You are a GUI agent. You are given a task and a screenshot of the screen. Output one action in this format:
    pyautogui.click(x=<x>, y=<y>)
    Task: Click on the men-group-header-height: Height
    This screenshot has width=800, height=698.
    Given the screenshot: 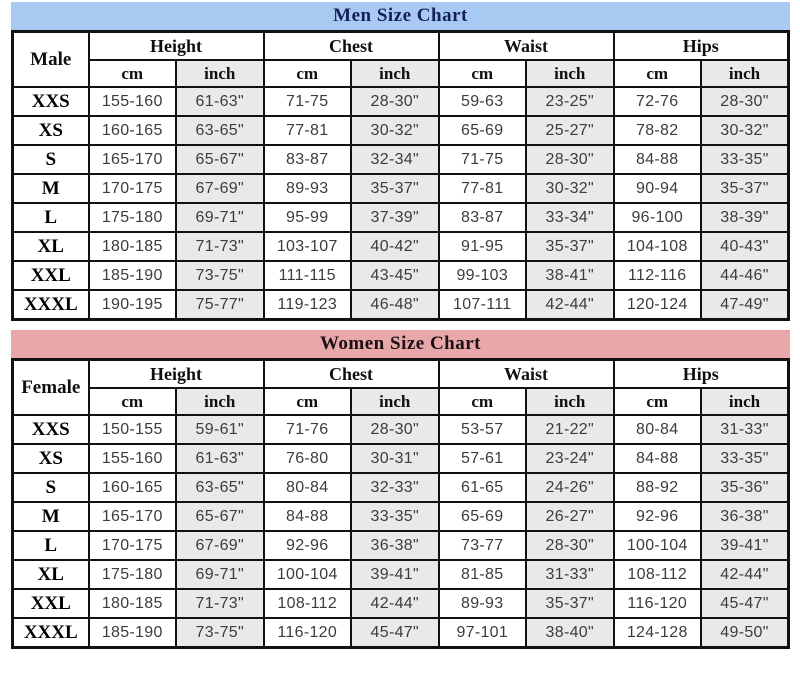 What is the action you would take?
    pyautogui.click(x=176, y=45)
    